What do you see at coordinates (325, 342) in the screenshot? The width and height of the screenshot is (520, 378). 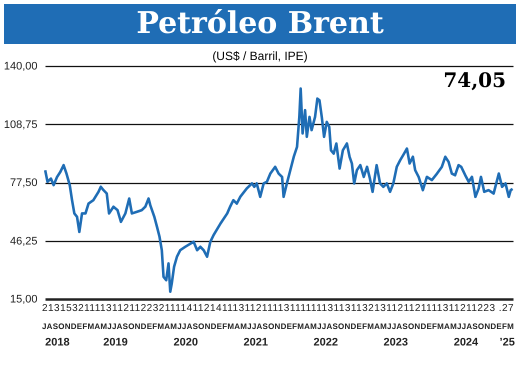 I see `x-tick-label: 2022` at bounding box center [325, 342].